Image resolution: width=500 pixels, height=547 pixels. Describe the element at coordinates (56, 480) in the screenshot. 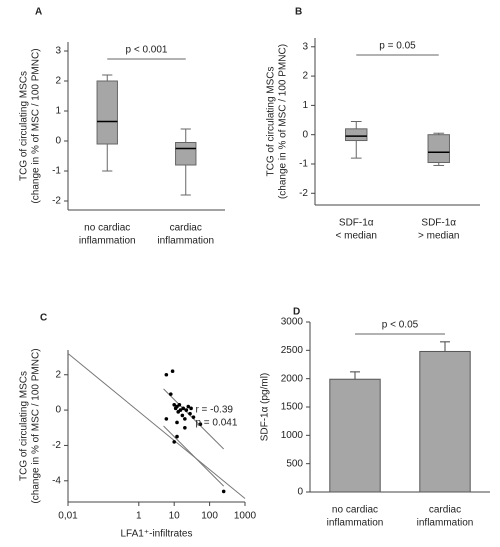

I see `y-tick-label: -4` at that location.